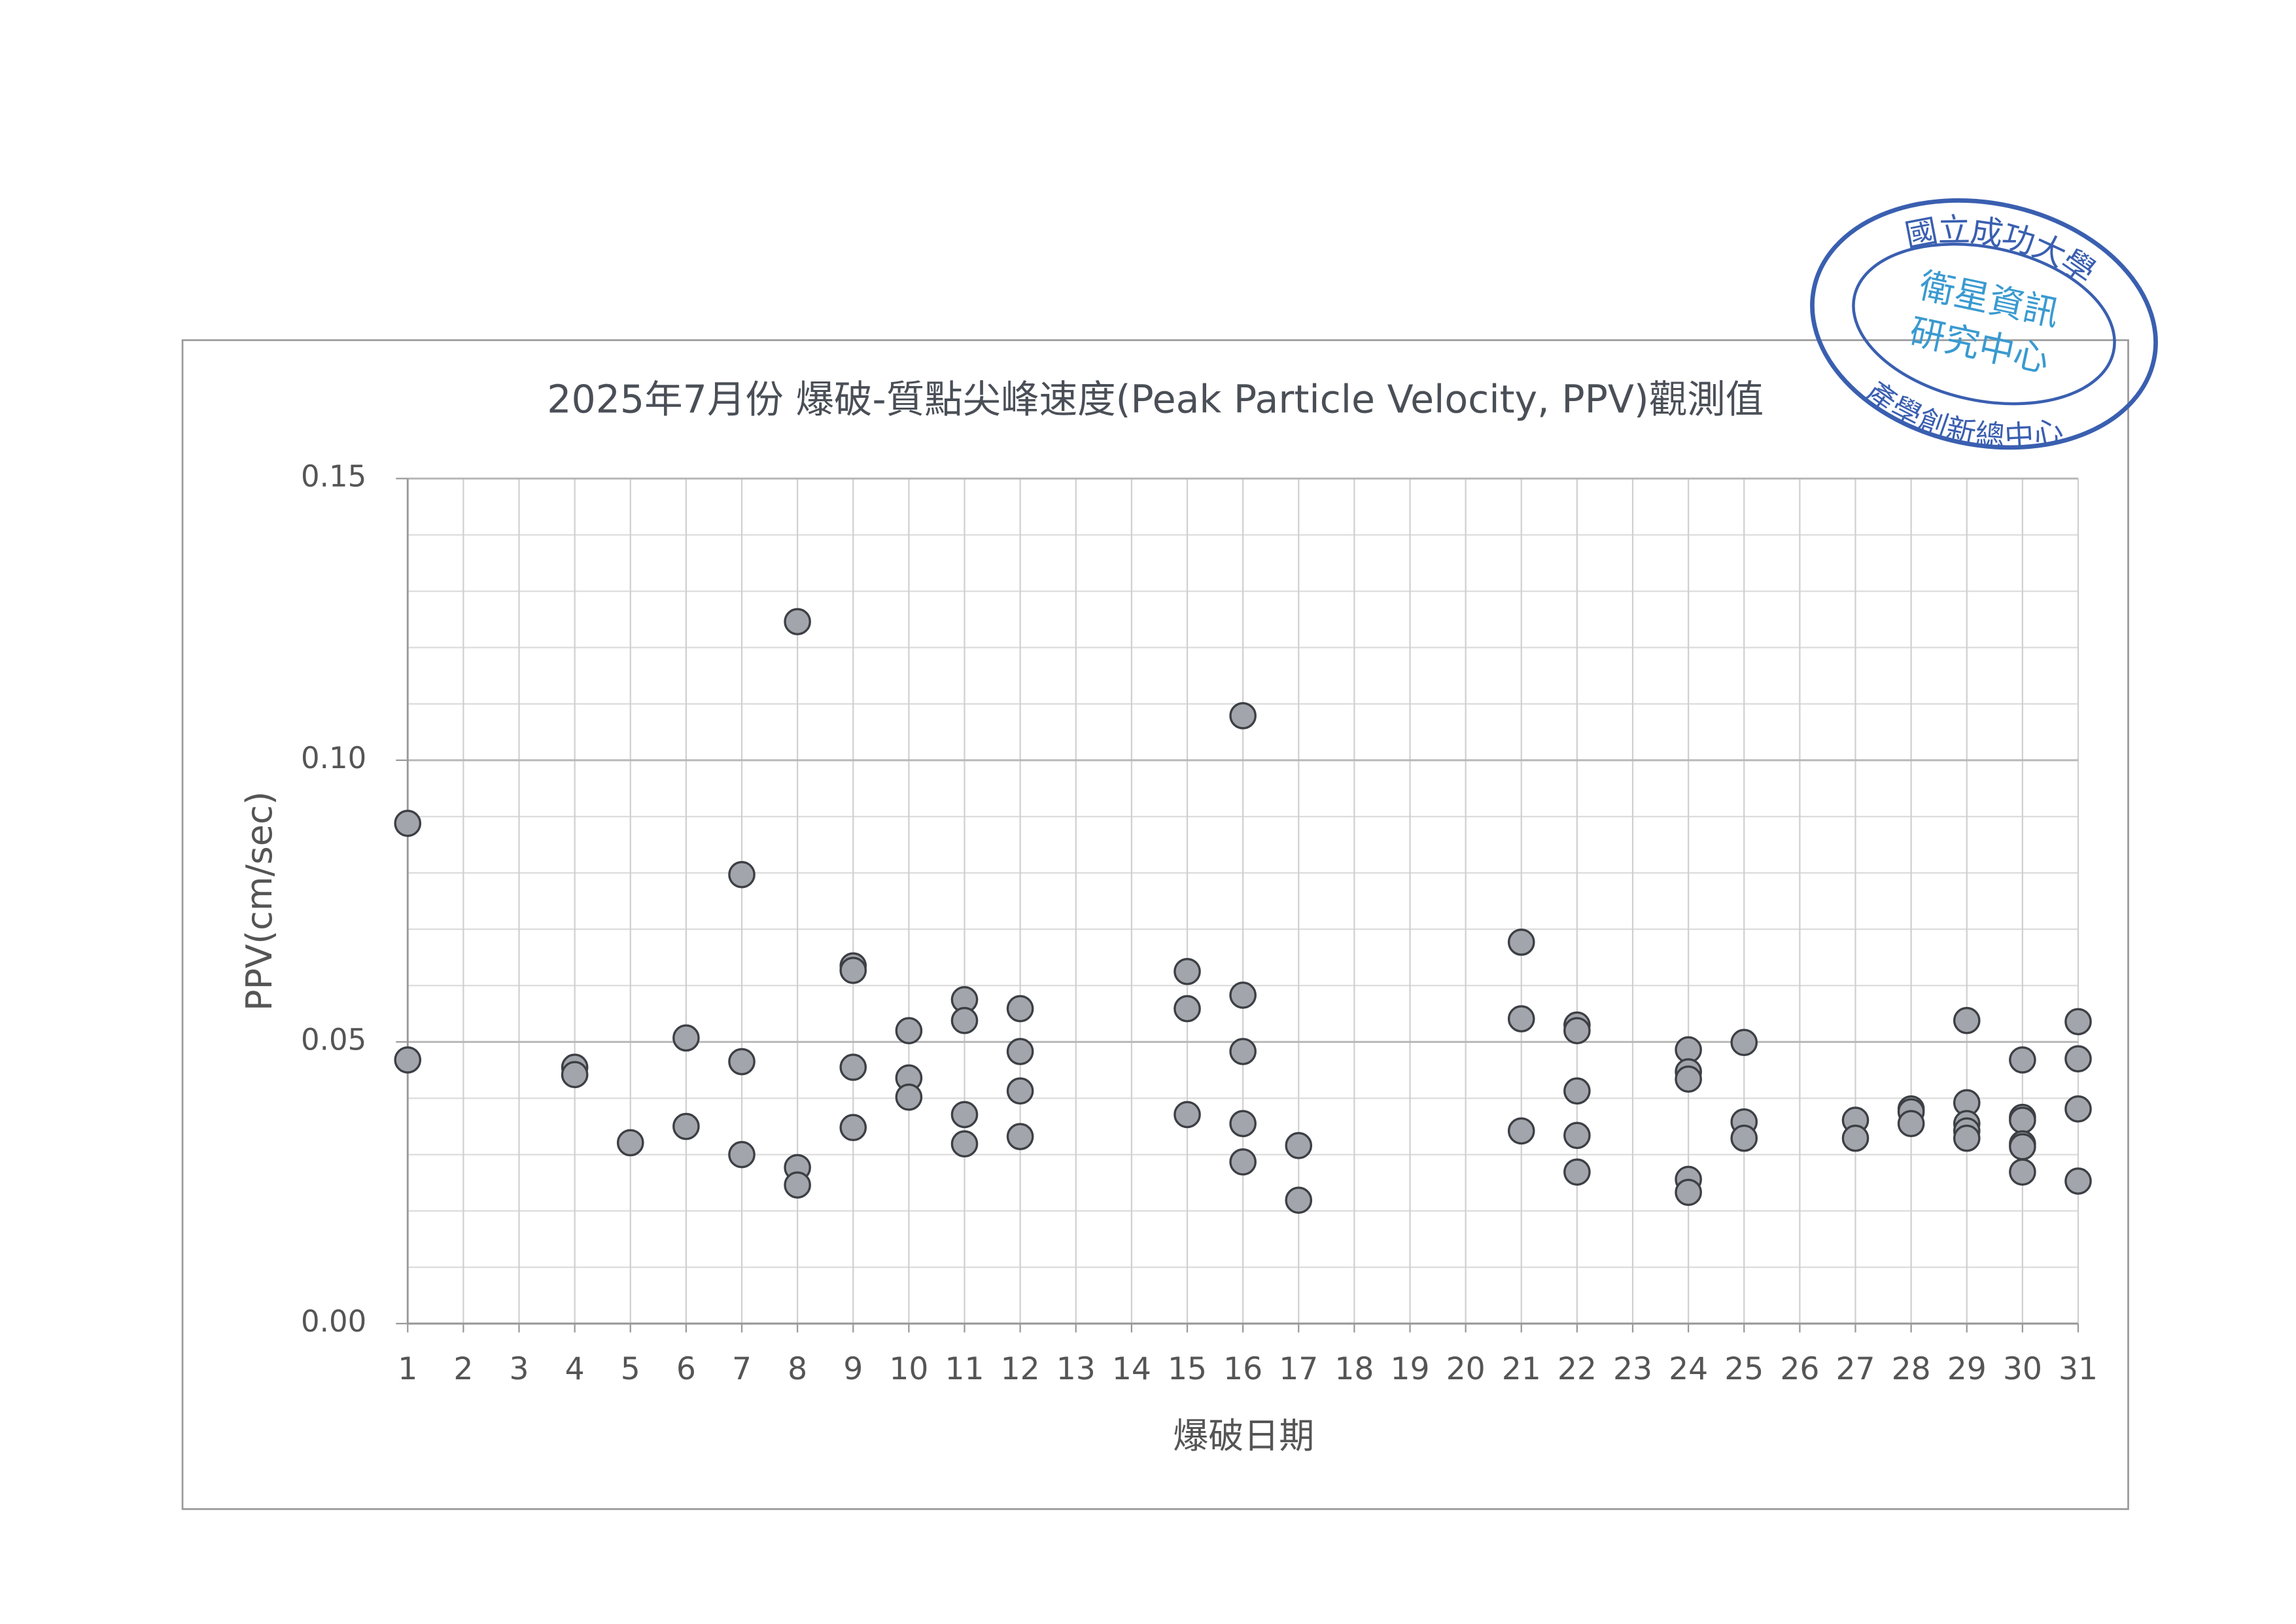 Image resolution: width=2296 pixels, height=1624 pixels. What do you see at coordinates (1855, 1369) in the screenshot?
I see `x-tick-label: 27` at bounding box center [1855, 1369].